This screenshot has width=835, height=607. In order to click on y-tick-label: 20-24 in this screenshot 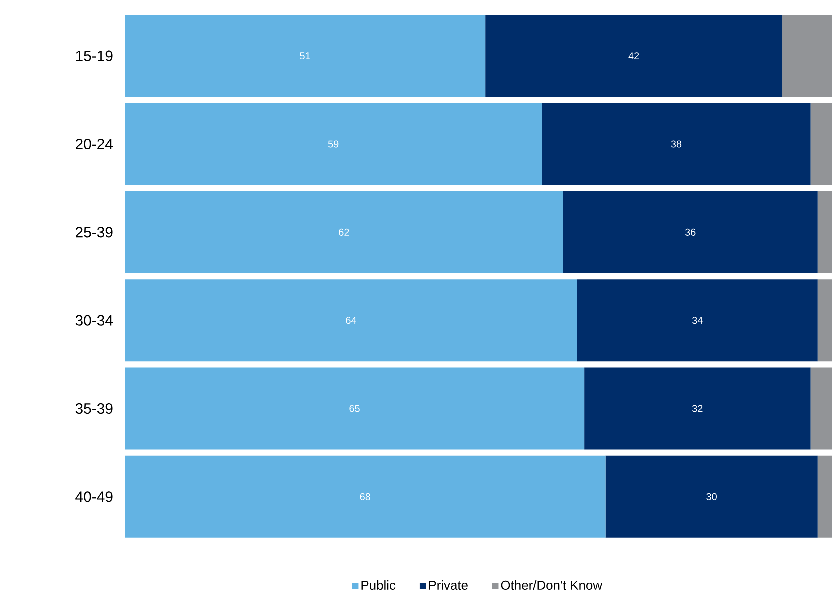, I will do `click(95, 144)`.